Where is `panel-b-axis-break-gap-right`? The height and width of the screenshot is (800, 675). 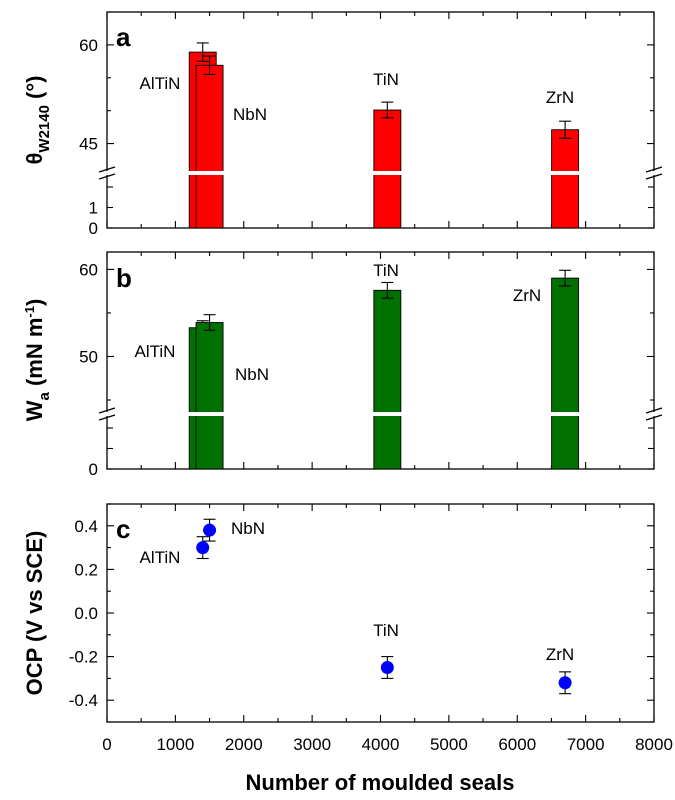 panel-b-axis-break-gap-right is located at coordinates (654, 414).